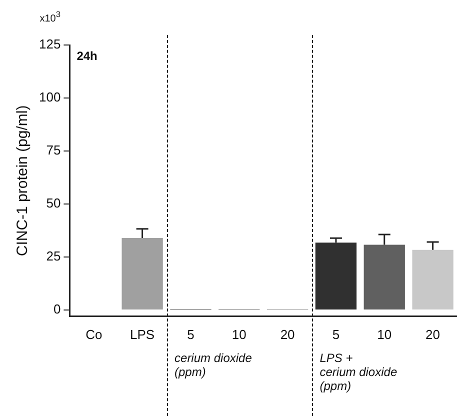 The image size is (457, 416). What do you see at coordinates (94, 334) in the screenshot?
I see `x-tick-label: Co` at bounding box center [94, 334].